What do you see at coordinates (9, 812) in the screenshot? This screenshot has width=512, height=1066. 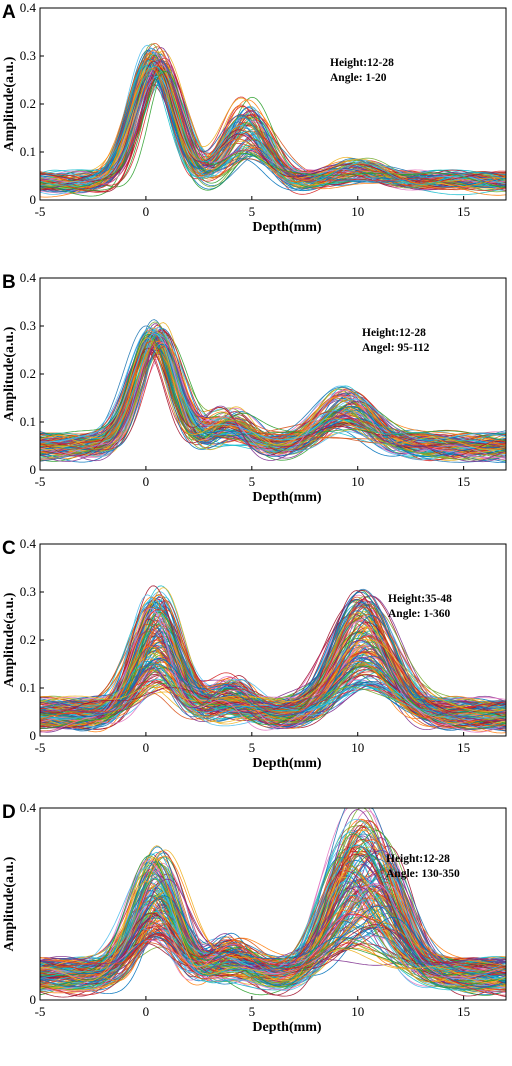 I see `panel-letter: D` at bounding box center [9, 812].